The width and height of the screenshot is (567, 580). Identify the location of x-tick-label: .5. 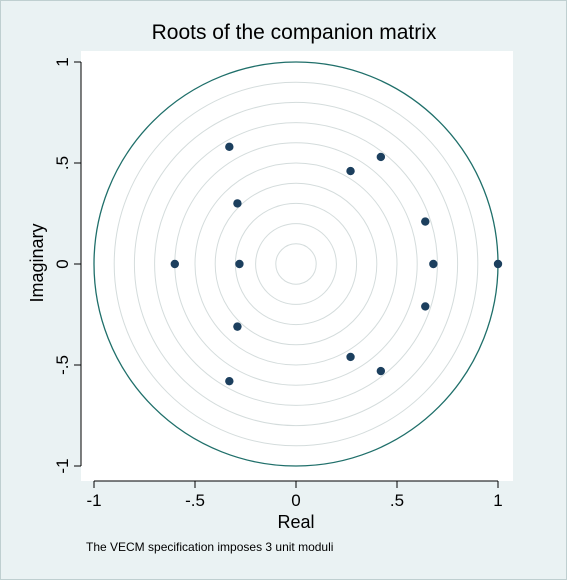
(397, 500).